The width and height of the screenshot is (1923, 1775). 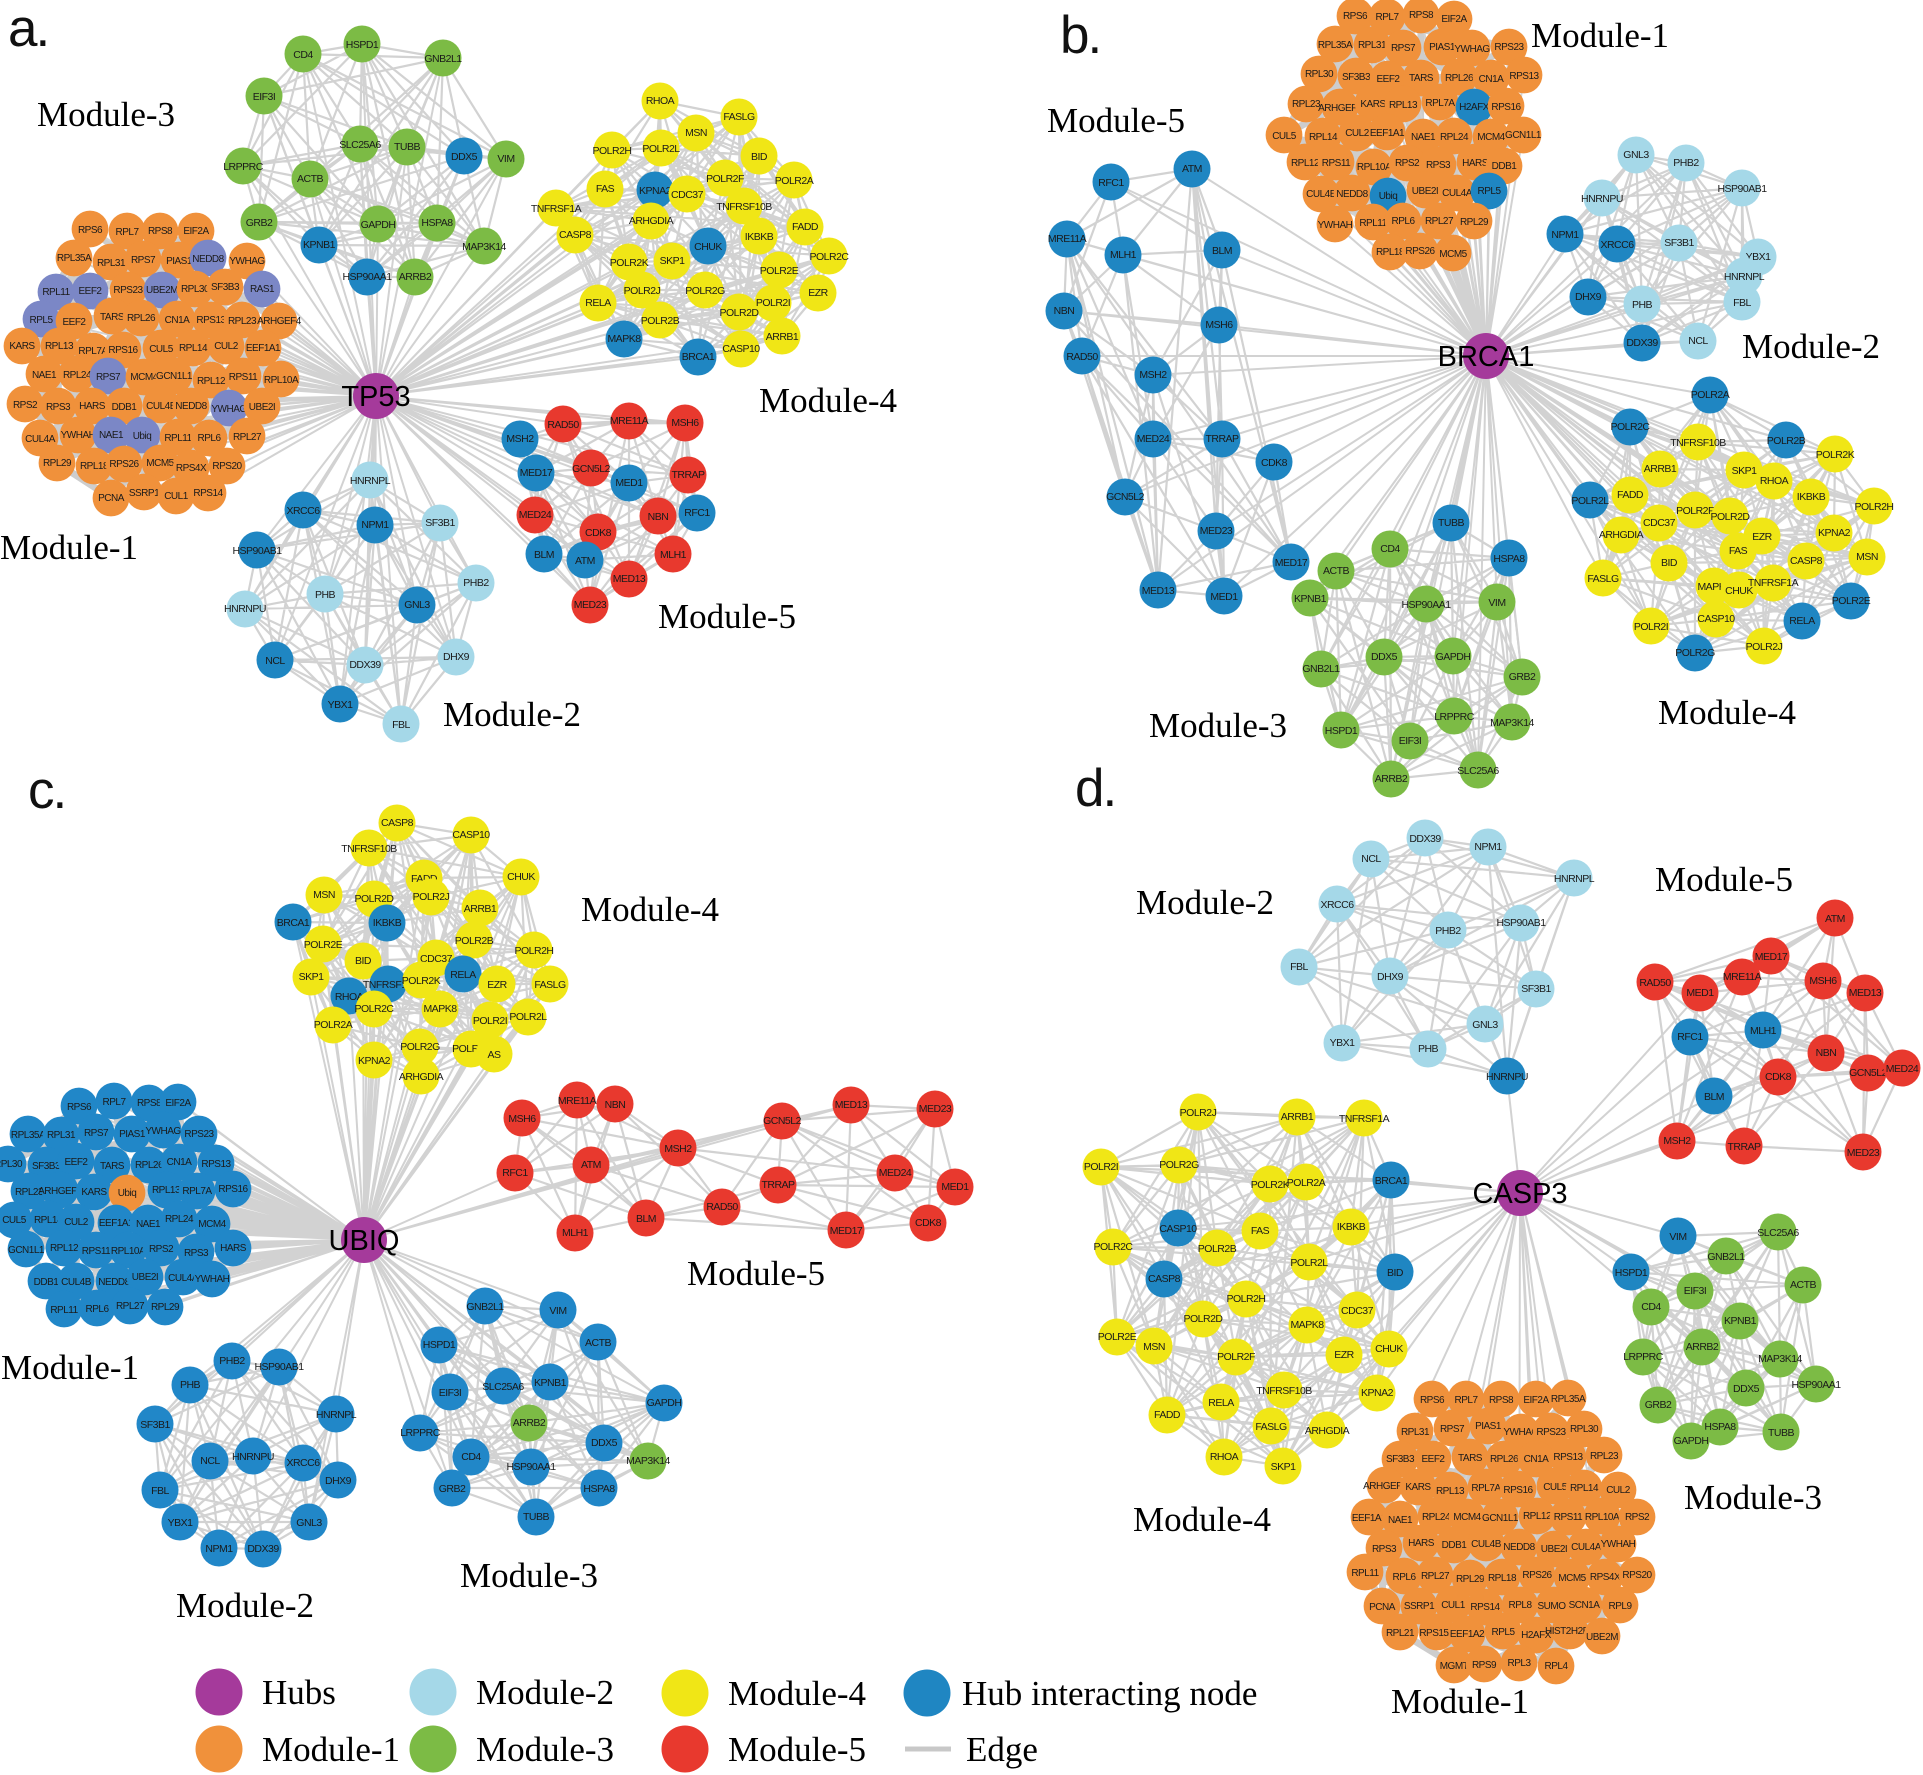 What do you see at coordinates (96, 1251) in the screenshot?
I see `svg-text: RPS11` at bounding box center [96, 1251].